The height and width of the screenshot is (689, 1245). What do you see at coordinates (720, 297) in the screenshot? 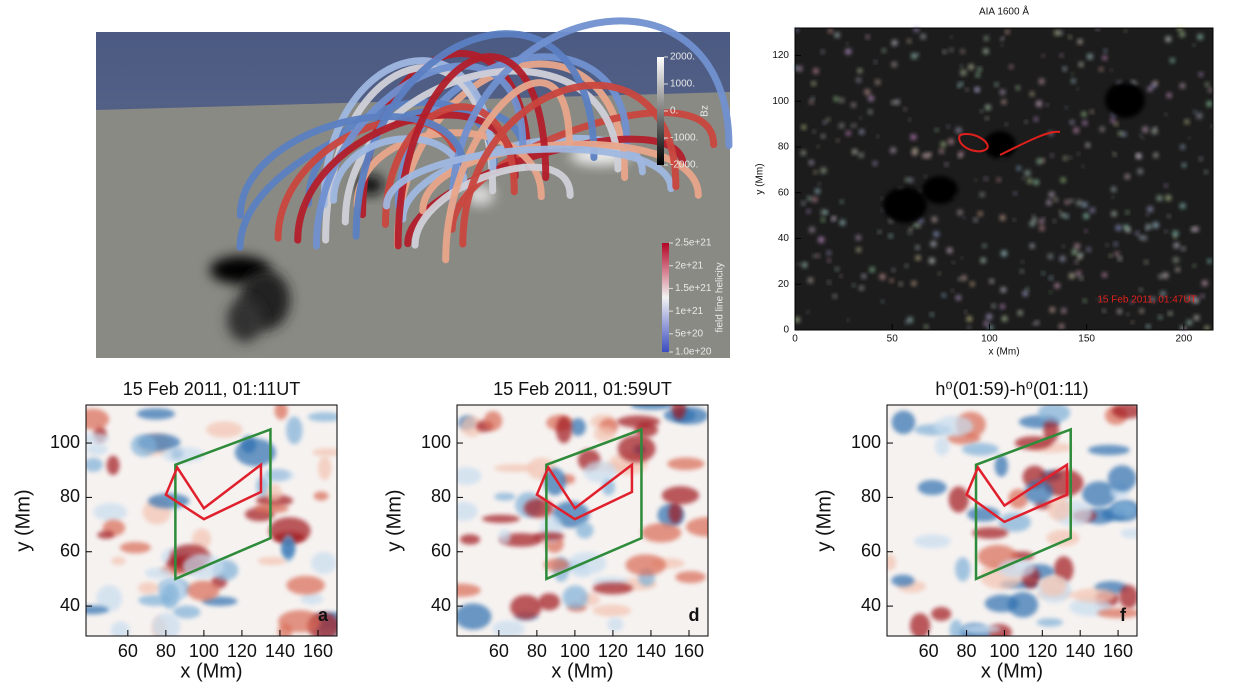
I see `colorbar-label: field line helicity` at bounding box center [720, 297].